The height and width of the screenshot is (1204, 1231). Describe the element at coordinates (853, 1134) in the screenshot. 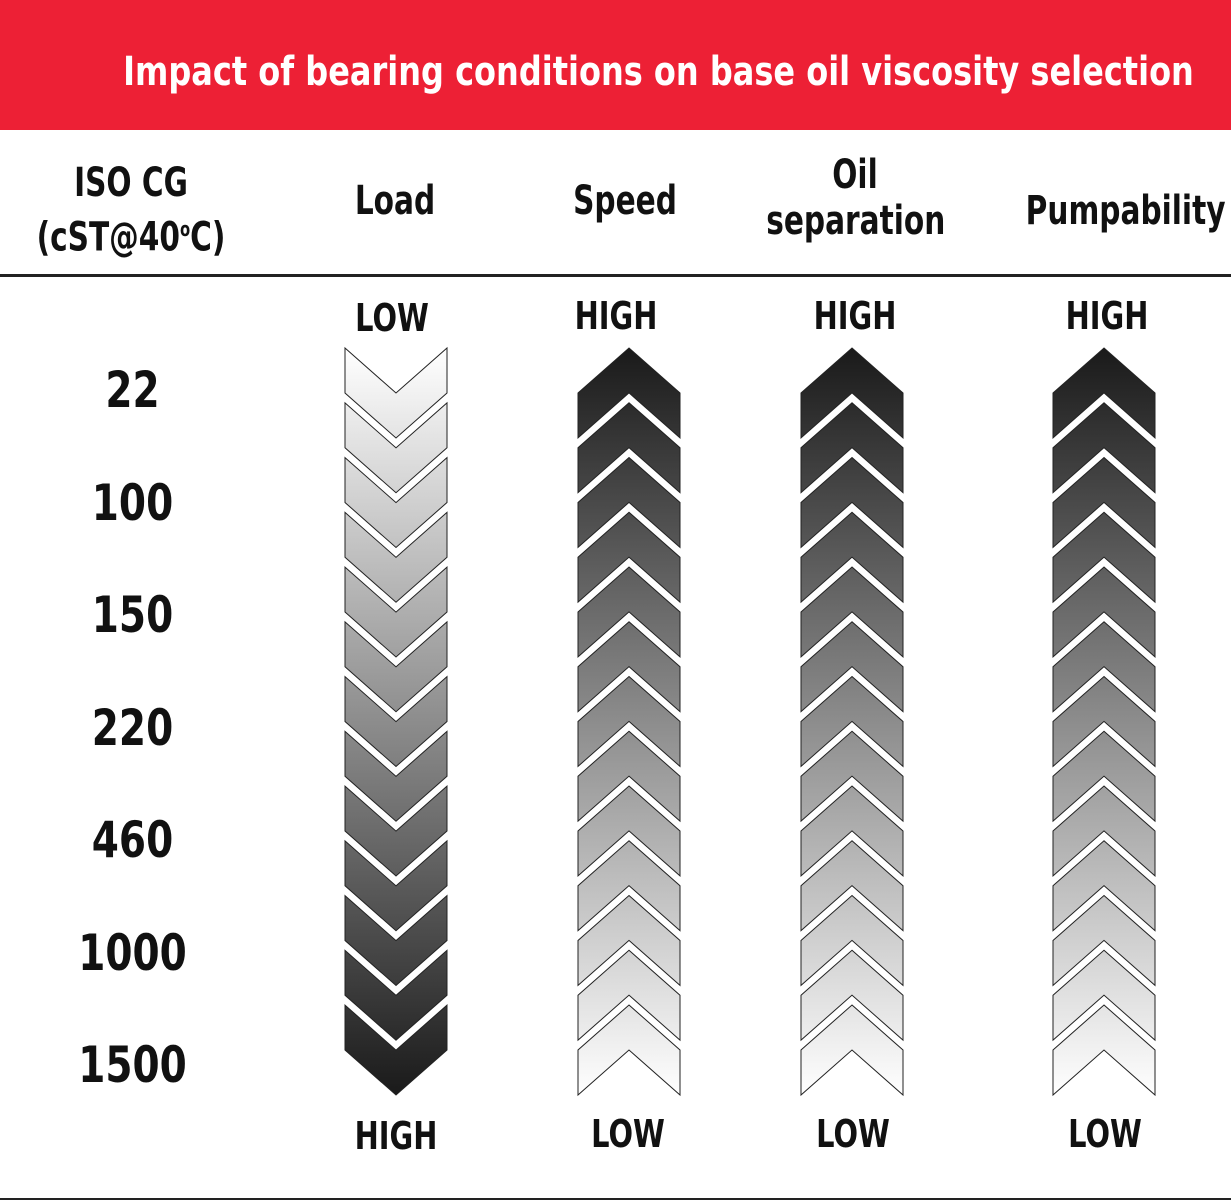

I see `oil-separation-bottom-label: LOW` at that location.